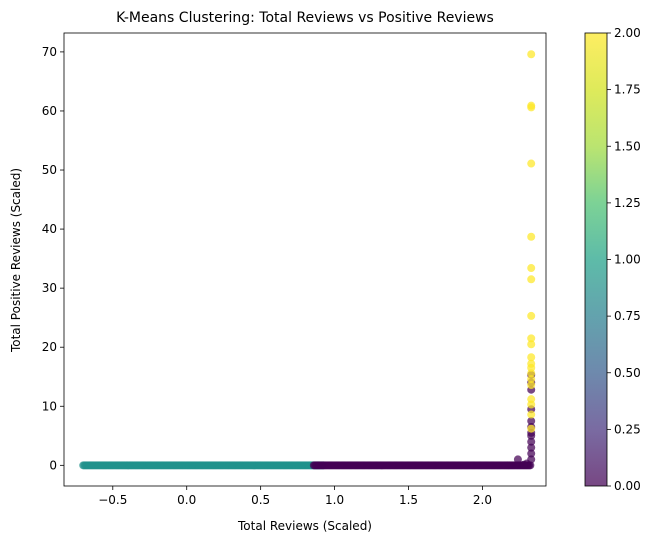 This screenshot has width=657, height=545. What do you see at coordinates (596, 259) in the screenshot?
I see `colorbar` at bounding box center [596, 259].